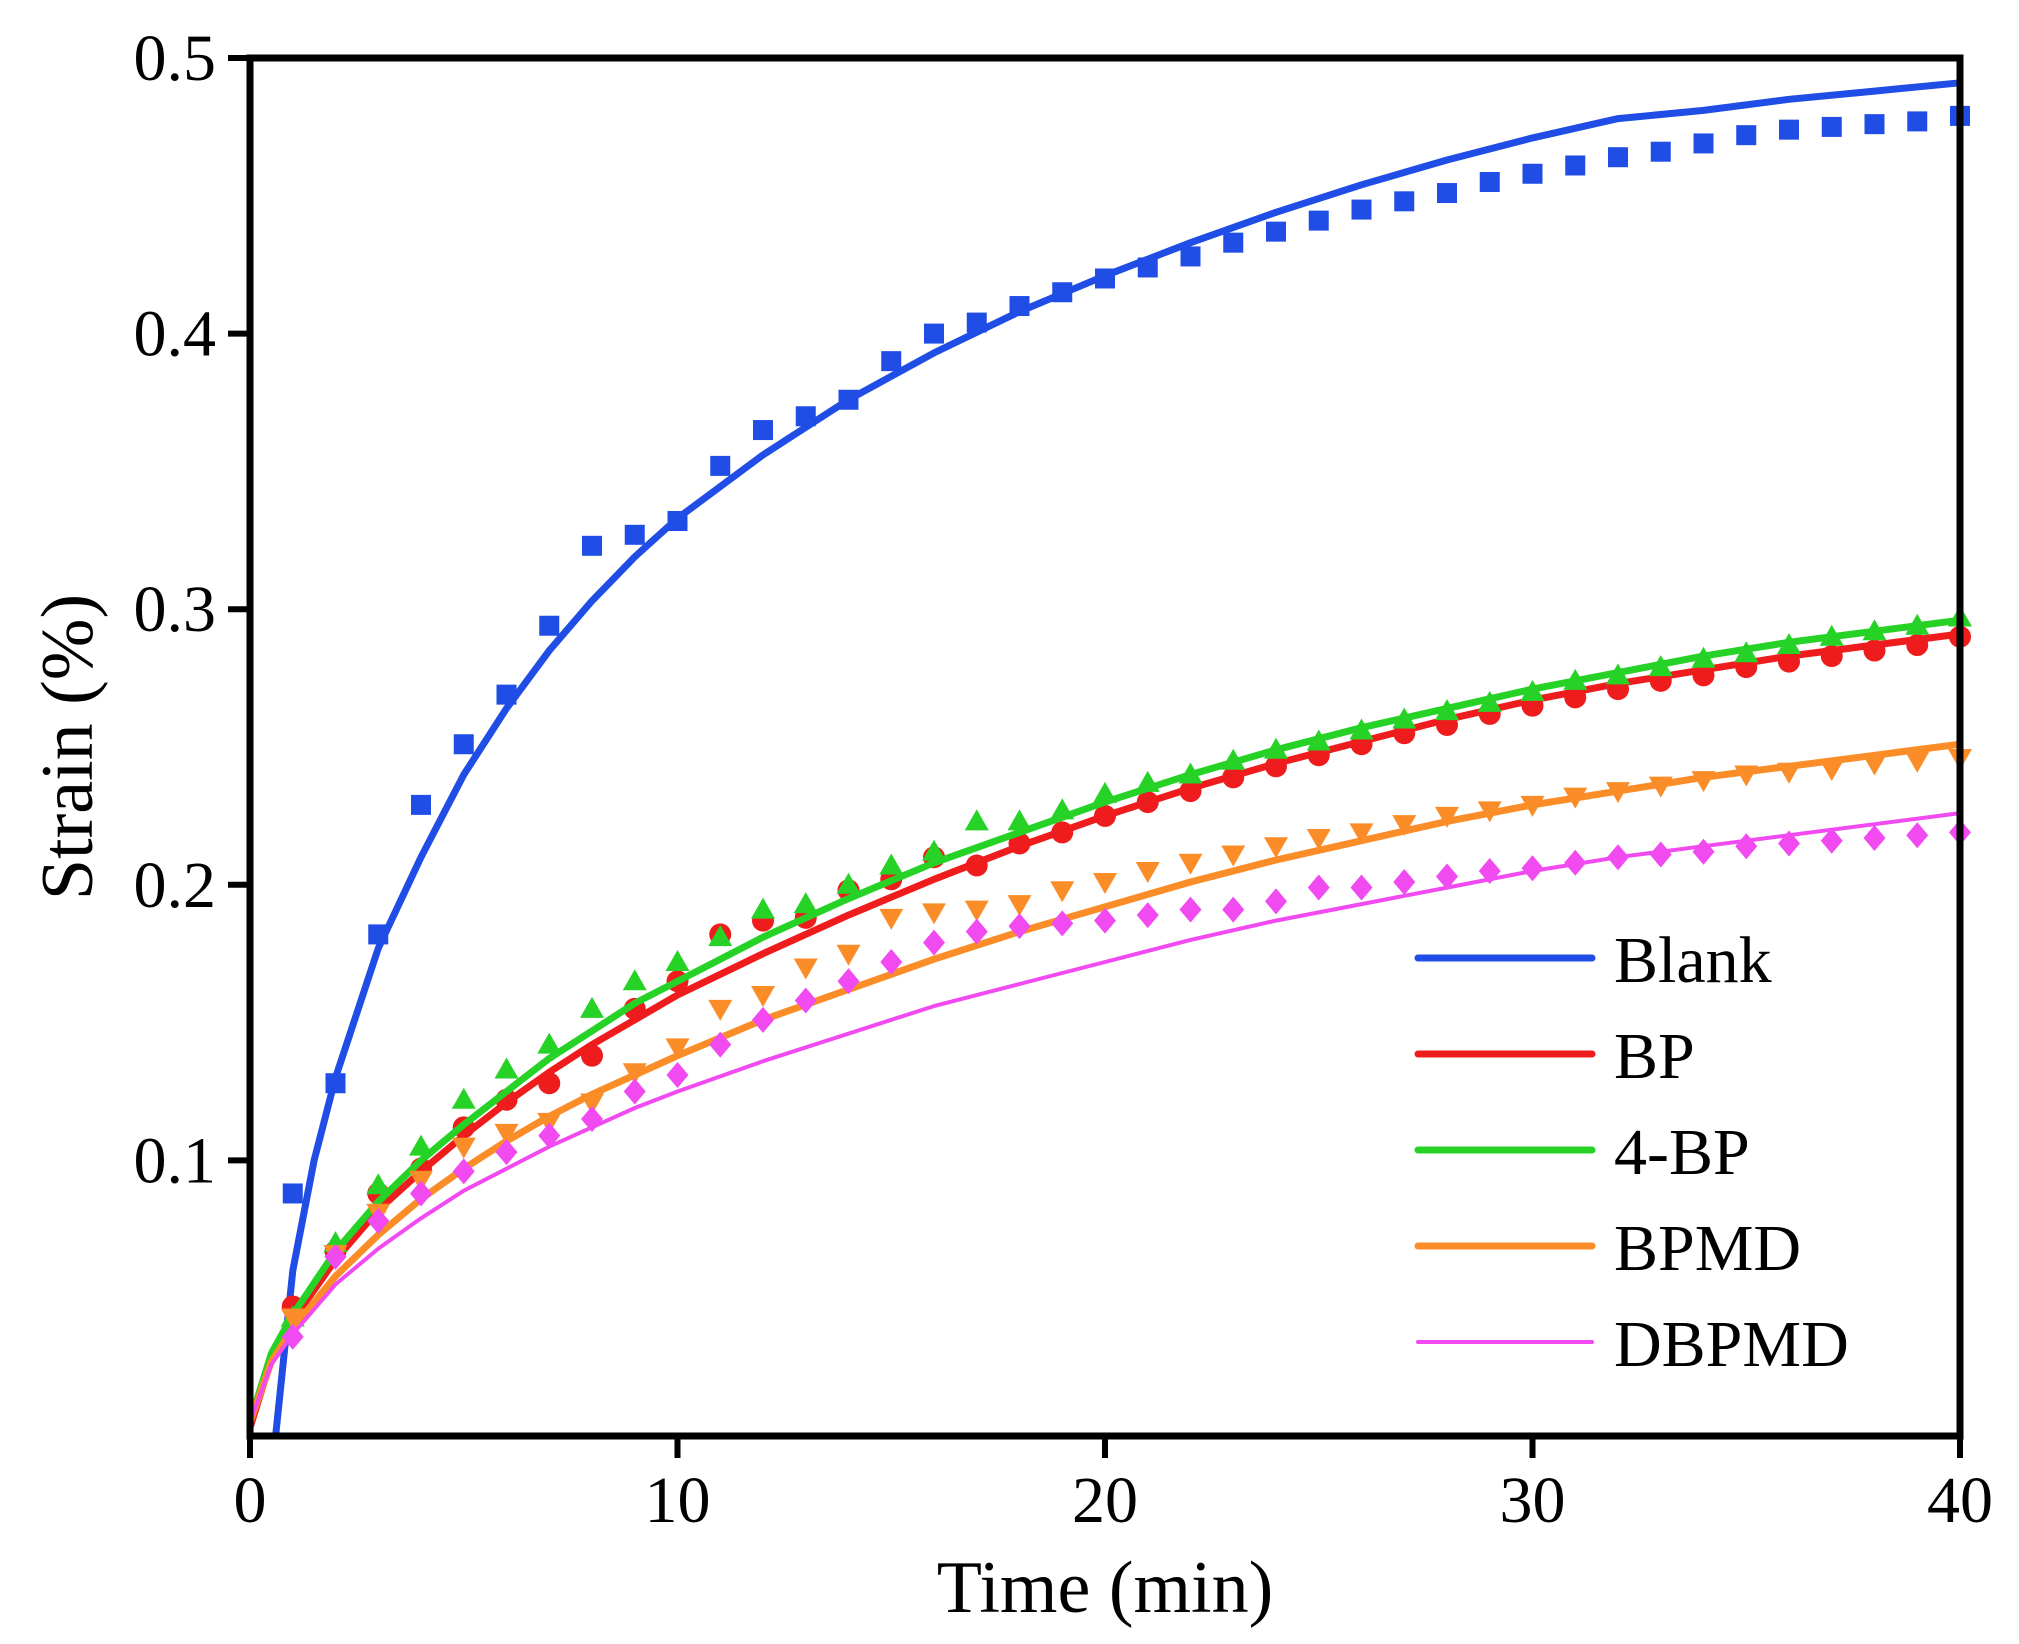 The image size is (2019, 1644). Describe the element at coordinates (1582, 1152) in the screenshot. I see `legend-entry-4-bp: 4-BP` at that location.